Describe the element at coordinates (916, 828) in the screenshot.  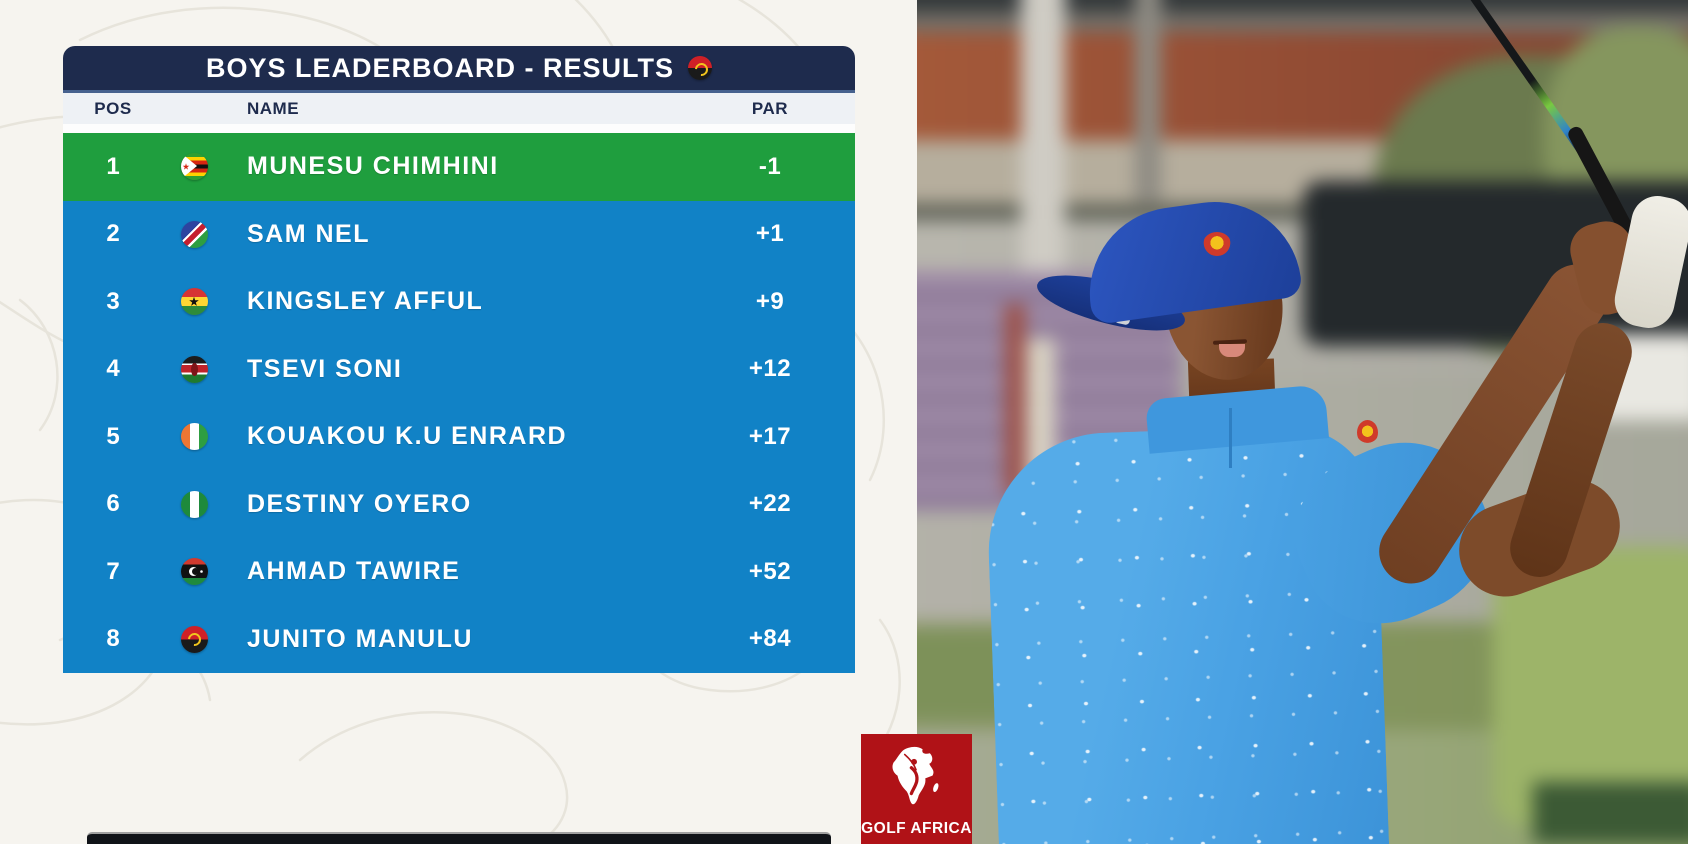
I see `golf-africa-label: GOLF AFRICA` at that location.